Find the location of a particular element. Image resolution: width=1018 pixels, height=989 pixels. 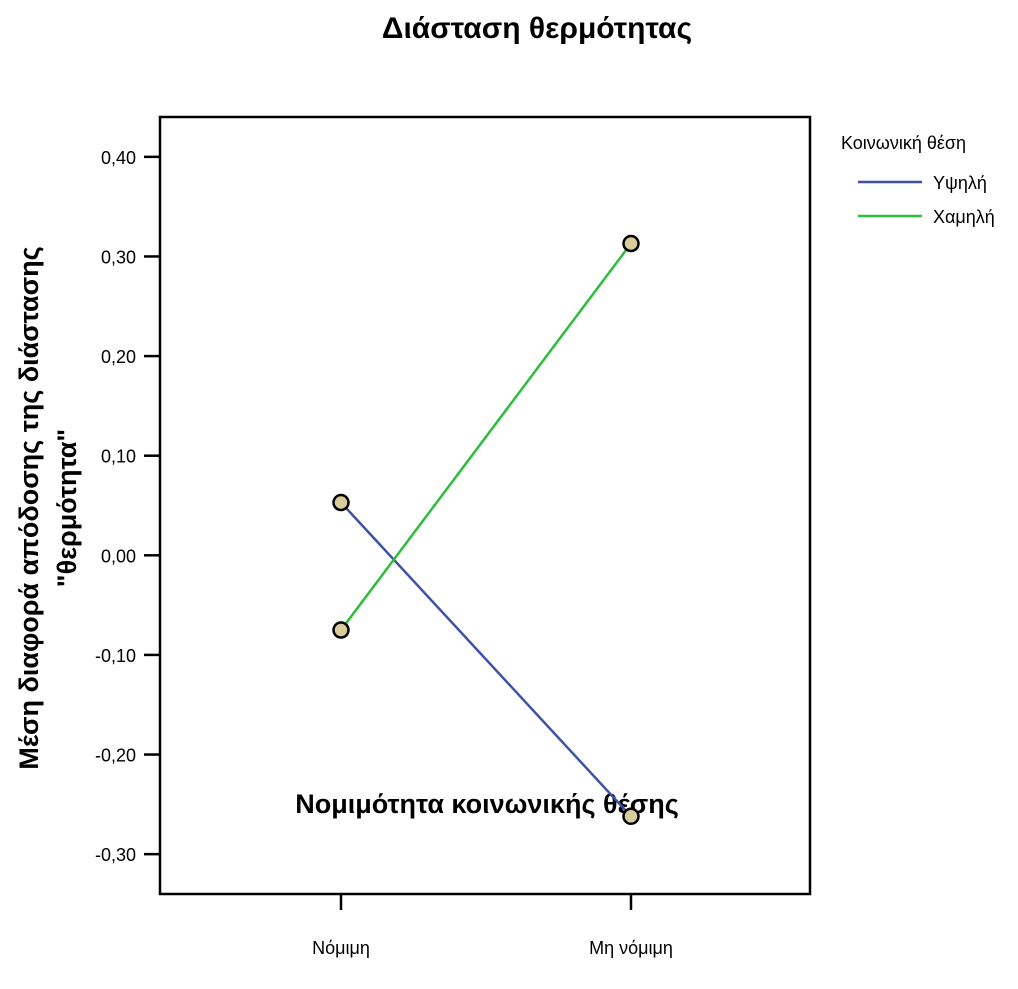

chart-title: Διάσταση θερμότητας is located at coordinates (537, 28).